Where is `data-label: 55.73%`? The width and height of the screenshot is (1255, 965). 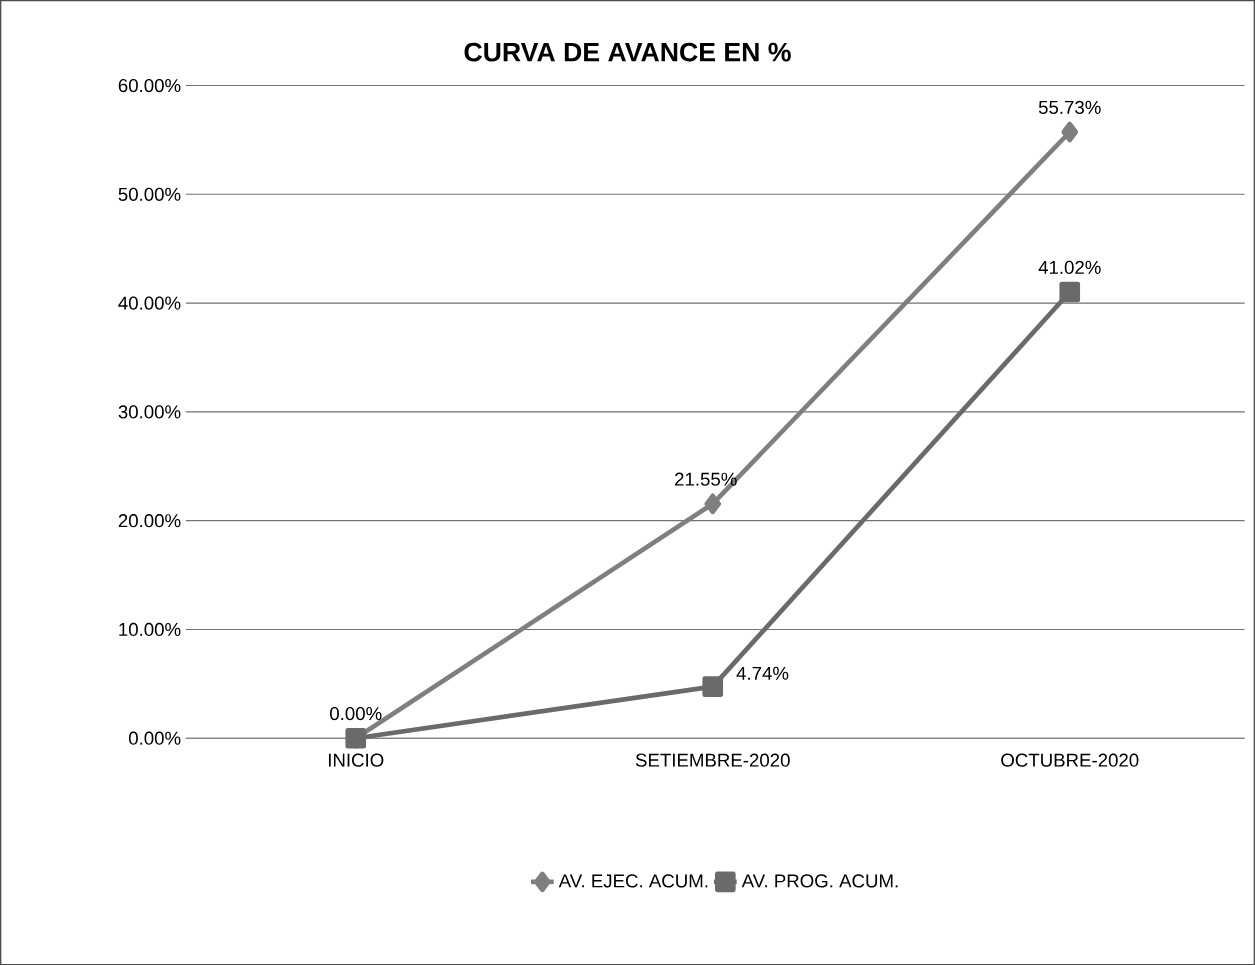 data-label: 55.73% is located at coordinates (1069, 107).